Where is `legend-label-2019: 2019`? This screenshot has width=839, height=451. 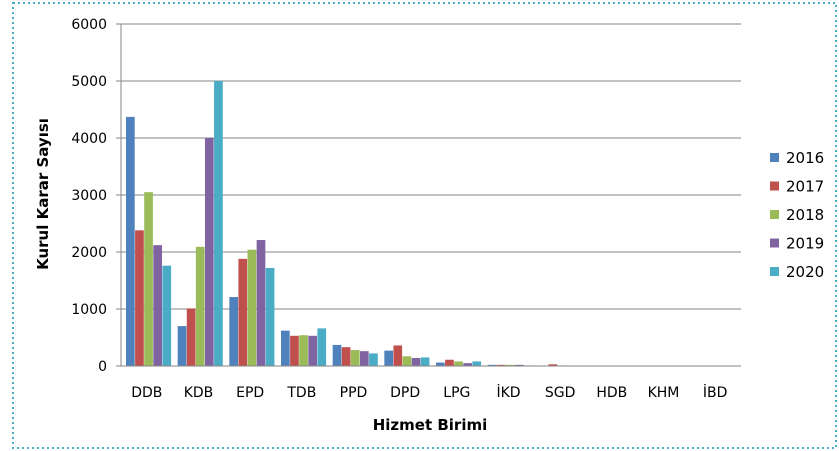 legend-label-2019: 2019 is located at coordinates (805, 244).